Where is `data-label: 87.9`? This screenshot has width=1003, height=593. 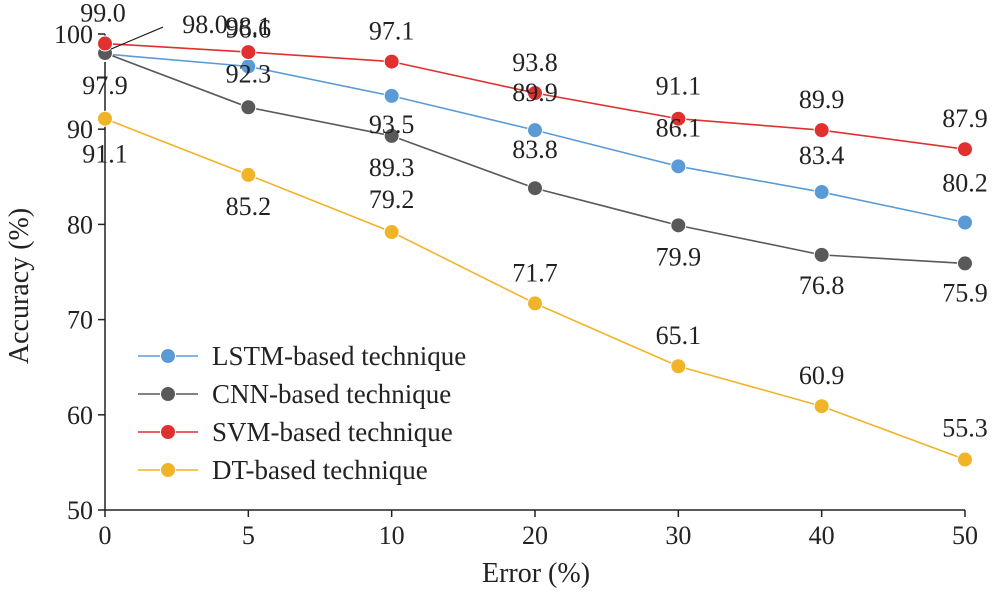 data-label: 87.9 is located at coordinates (965, 118).